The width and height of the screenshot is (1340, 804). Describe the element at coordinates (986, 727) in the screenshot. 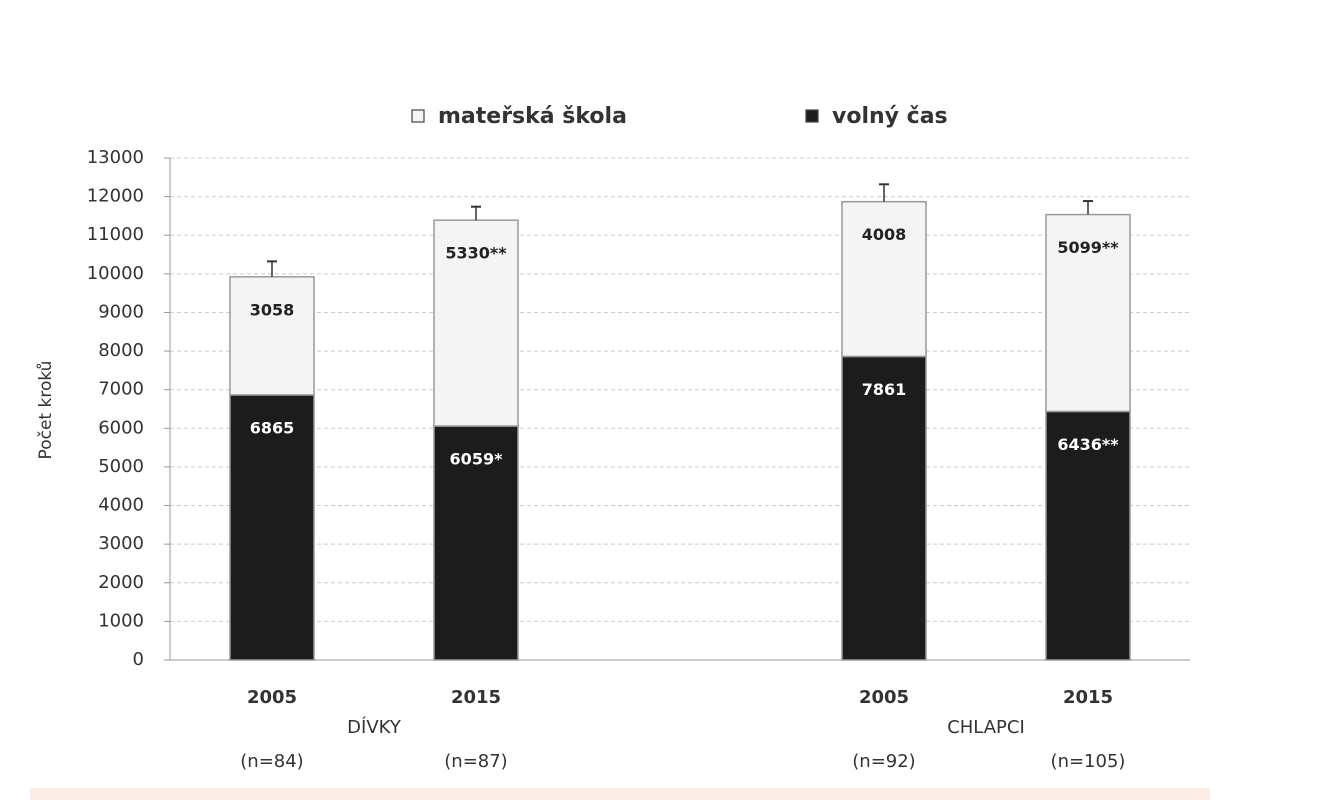

I see `group-label: CHLAPCI` at that location.